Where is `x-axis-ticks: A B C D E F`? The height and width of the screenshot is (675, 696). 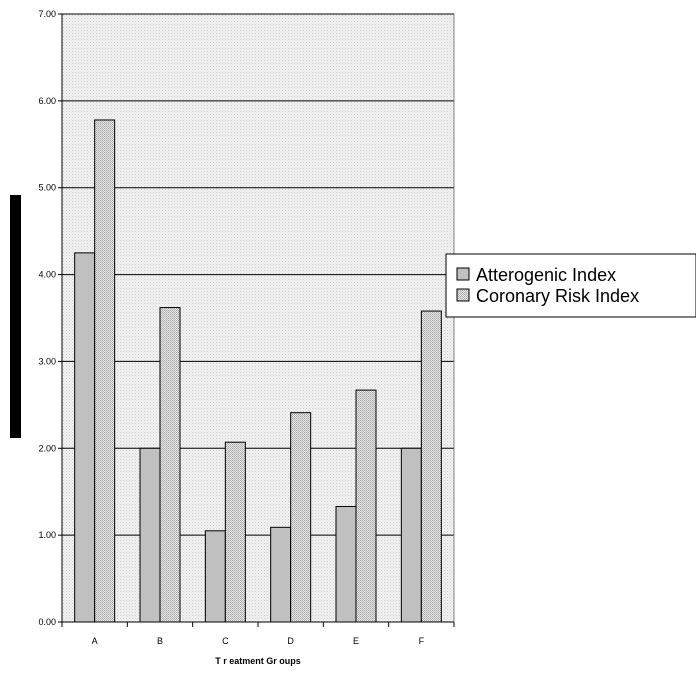 x-axis-ticks: A B C D E F is located at coordinates (258, 634).